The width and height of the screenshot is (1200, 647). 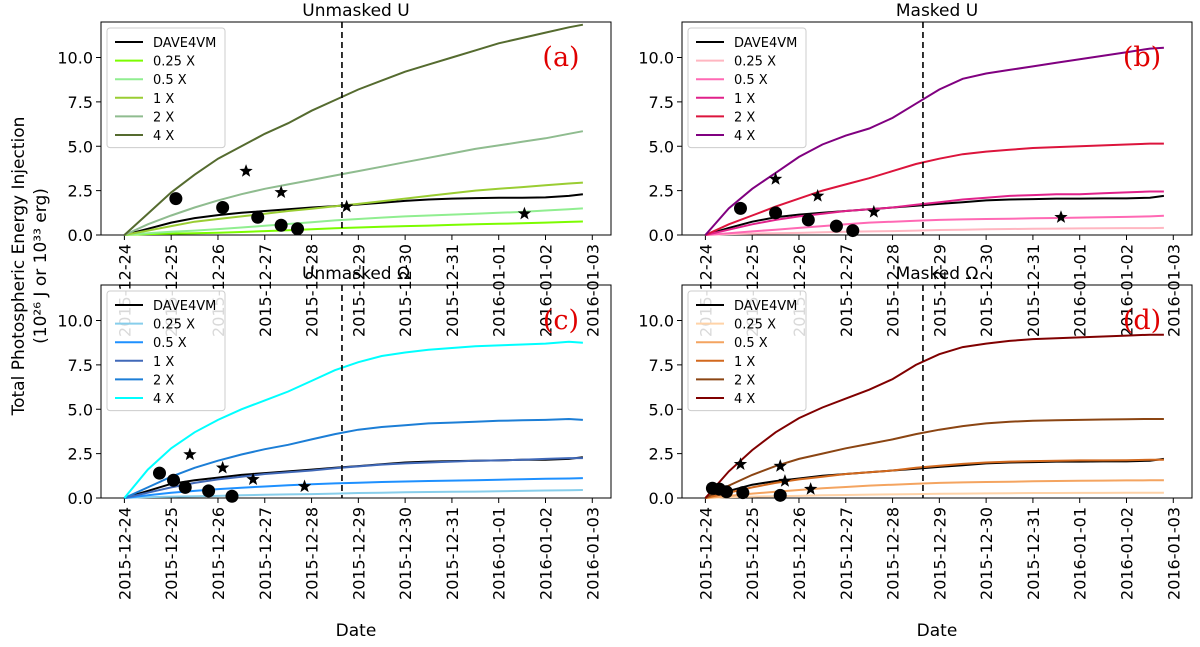 I want to click on x-tick-label: 2015-12-29, so click(x=358, y=290).